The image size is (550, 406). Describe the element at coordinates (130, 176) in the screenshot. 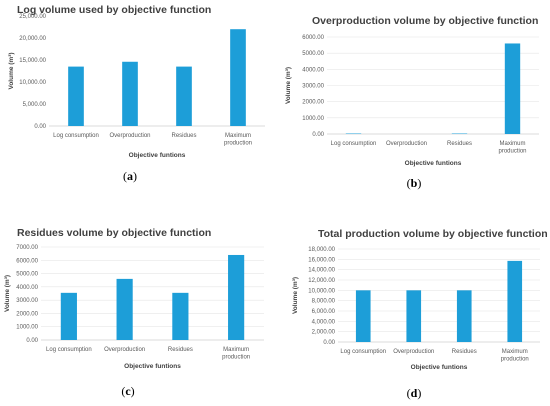

I see `panel-label: (a)` at that location.